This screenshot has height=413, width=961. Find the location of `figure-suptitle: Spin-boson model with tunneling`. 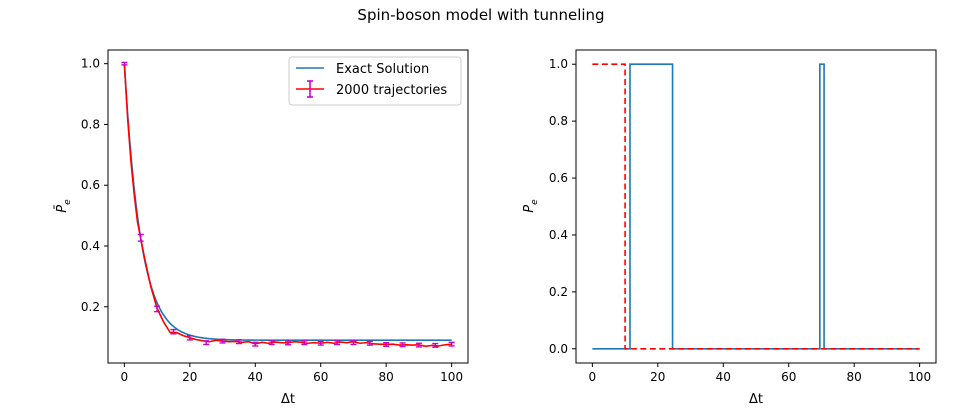

figure-suptitle: Spin-boson model with tunneling is located at coordinates (480, 15).